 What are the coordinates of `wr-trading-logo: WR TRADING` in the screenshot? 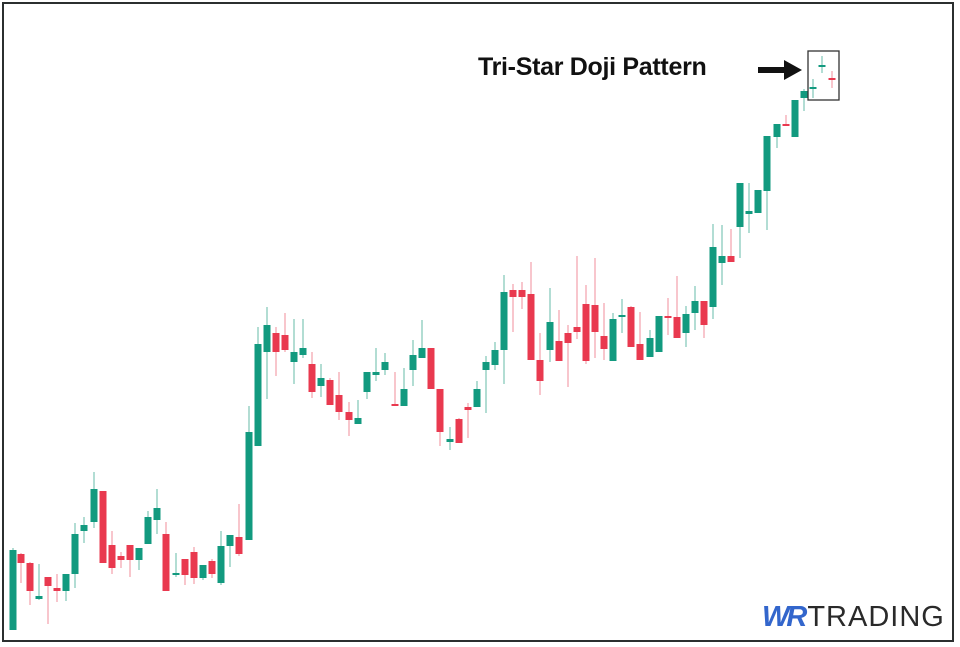 It's located at (853, 617).